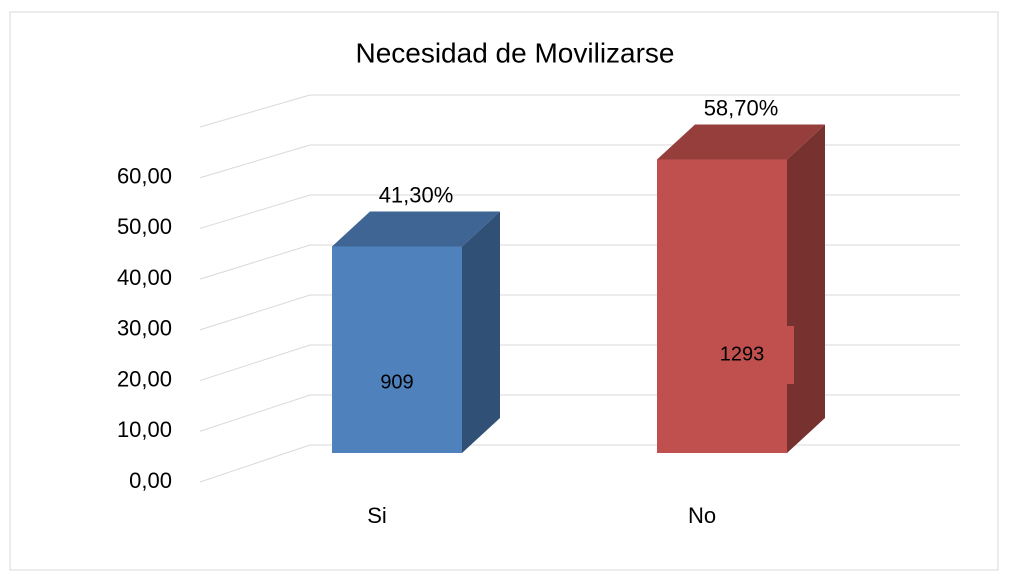  What do you see at coordinates (702, 515) in the screenshot?
I see `x-tick-label: No` at bounding box center [702, 515].